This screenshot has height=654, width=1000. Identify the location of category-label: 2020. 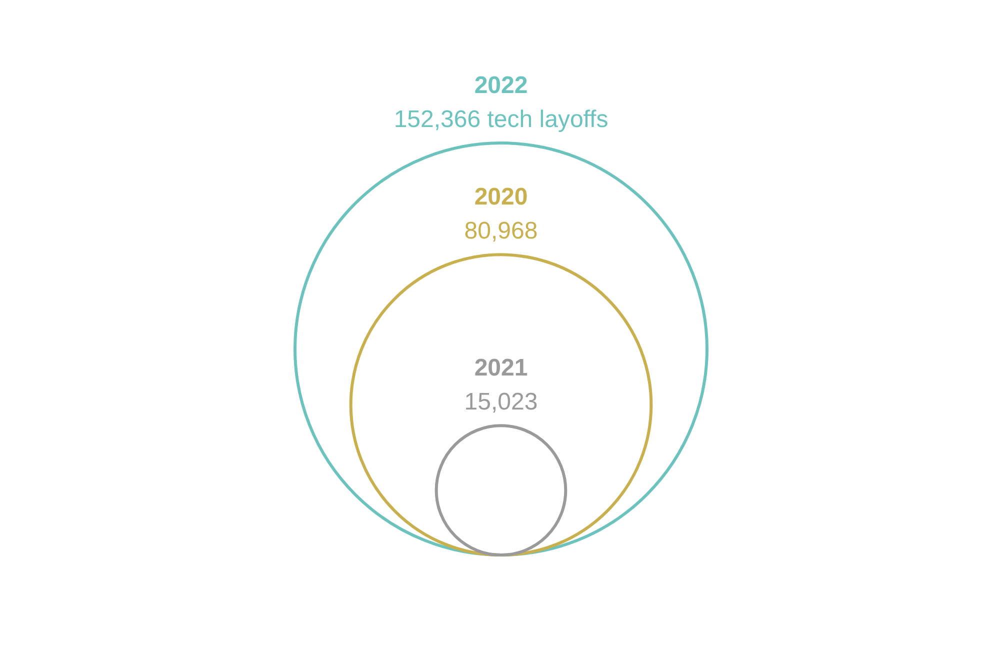
(501, 197).